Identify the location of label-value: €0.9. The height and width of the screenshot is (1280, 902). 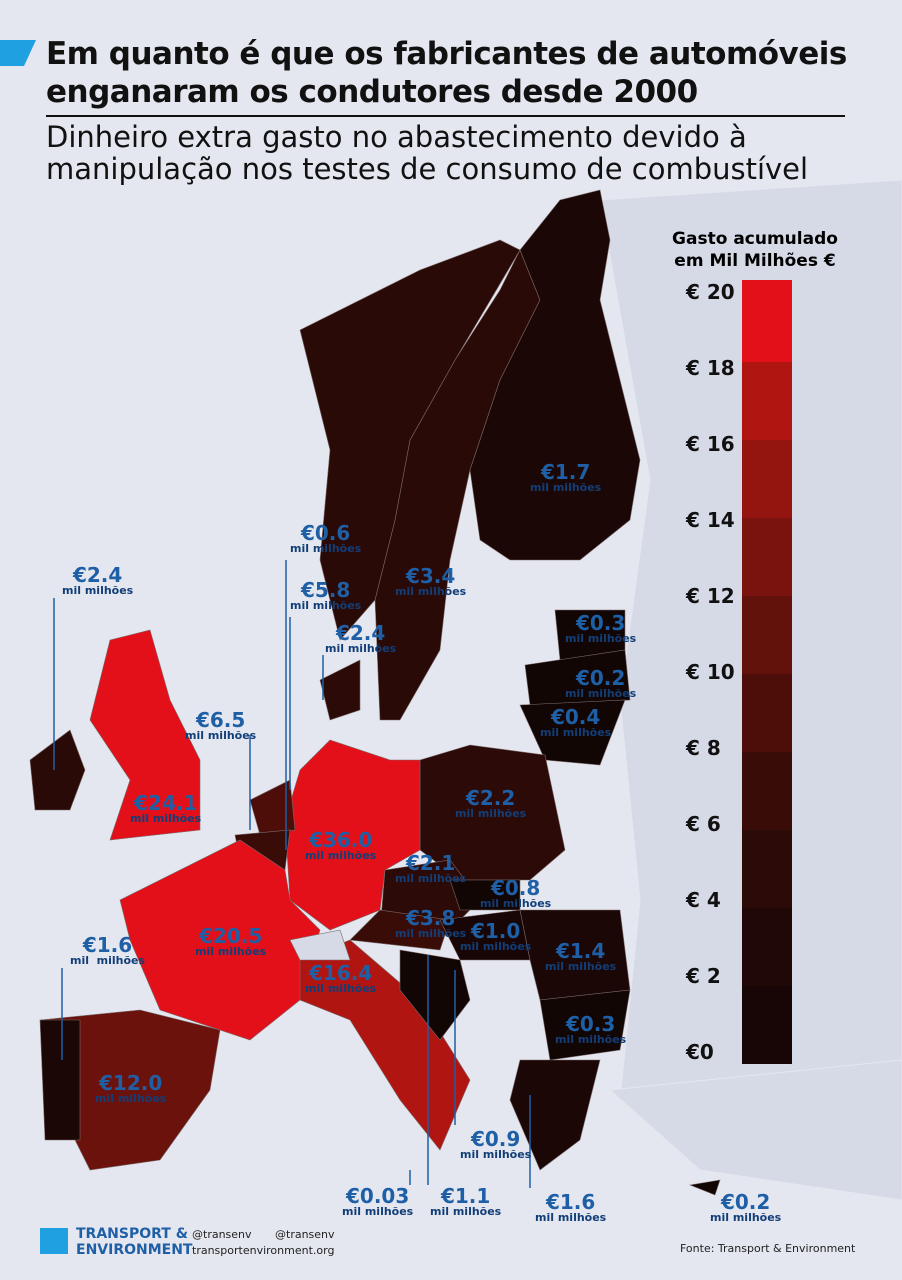
(495, 1139).